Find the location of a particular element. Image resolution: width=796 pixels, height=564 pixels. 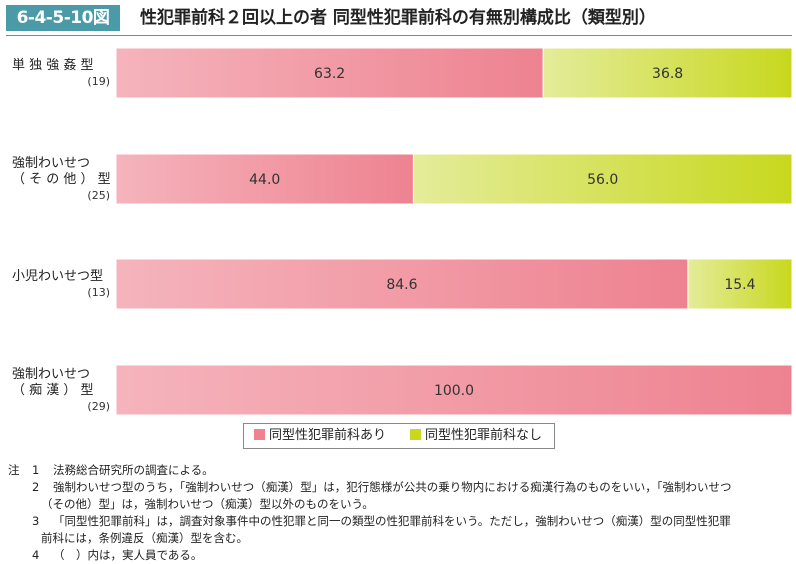

bar-value-label: 84.6 is located at coordinates (401, 285).